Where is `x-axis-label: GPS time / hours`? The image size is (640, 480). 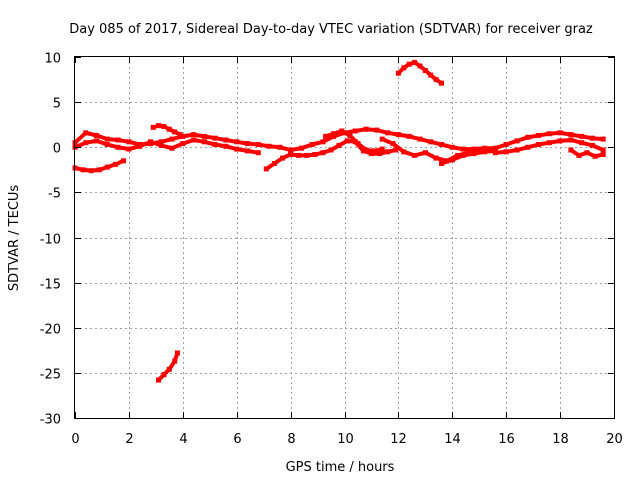
x-axis-label: GPS time / hours is located at coordinates (340, 467).